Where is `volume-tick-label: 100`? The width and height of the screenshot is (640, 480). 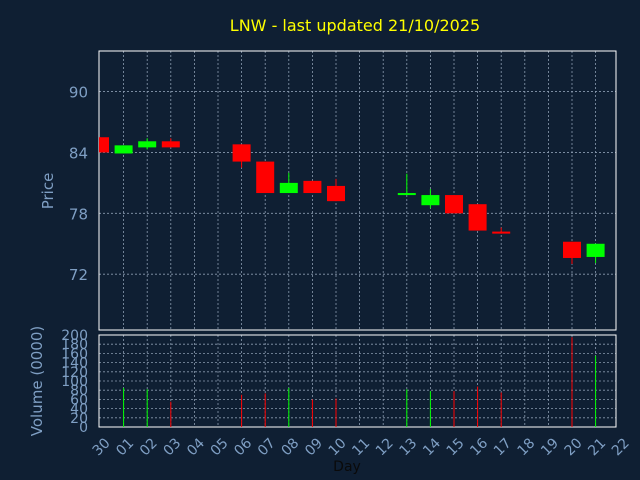 volume-tick-label: 100 is located at coordinates (74, 382).